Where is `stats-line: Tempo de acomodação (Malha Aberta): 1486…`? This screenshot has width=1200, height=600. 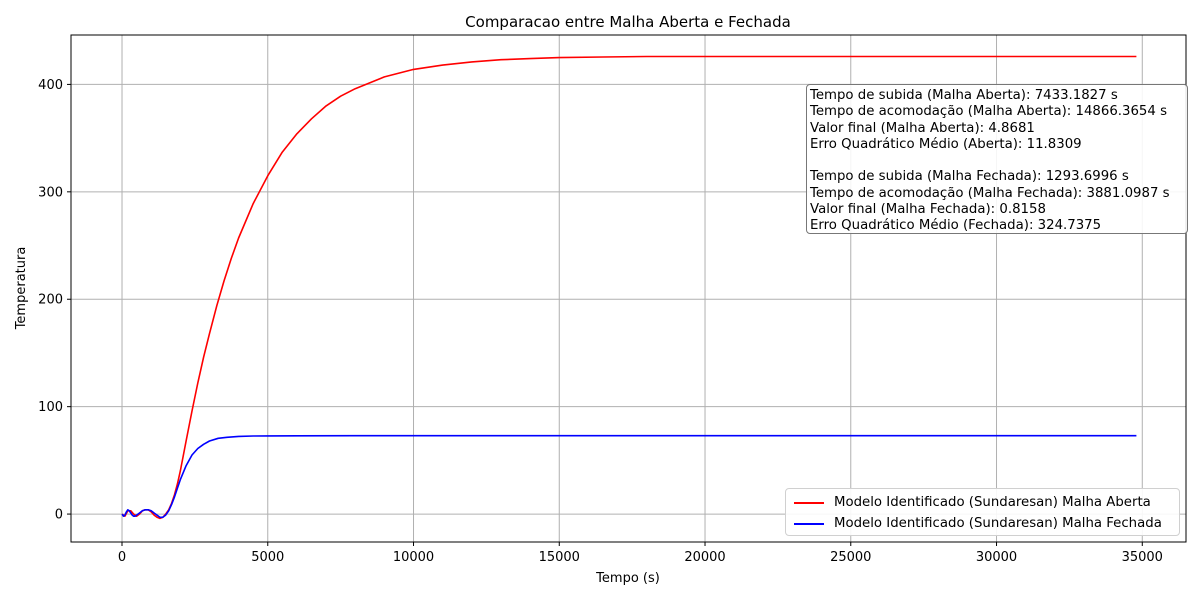
stats-line: Tempo de acomodação (Malha Aberta): 1486… is located at coordinates (989, 112).